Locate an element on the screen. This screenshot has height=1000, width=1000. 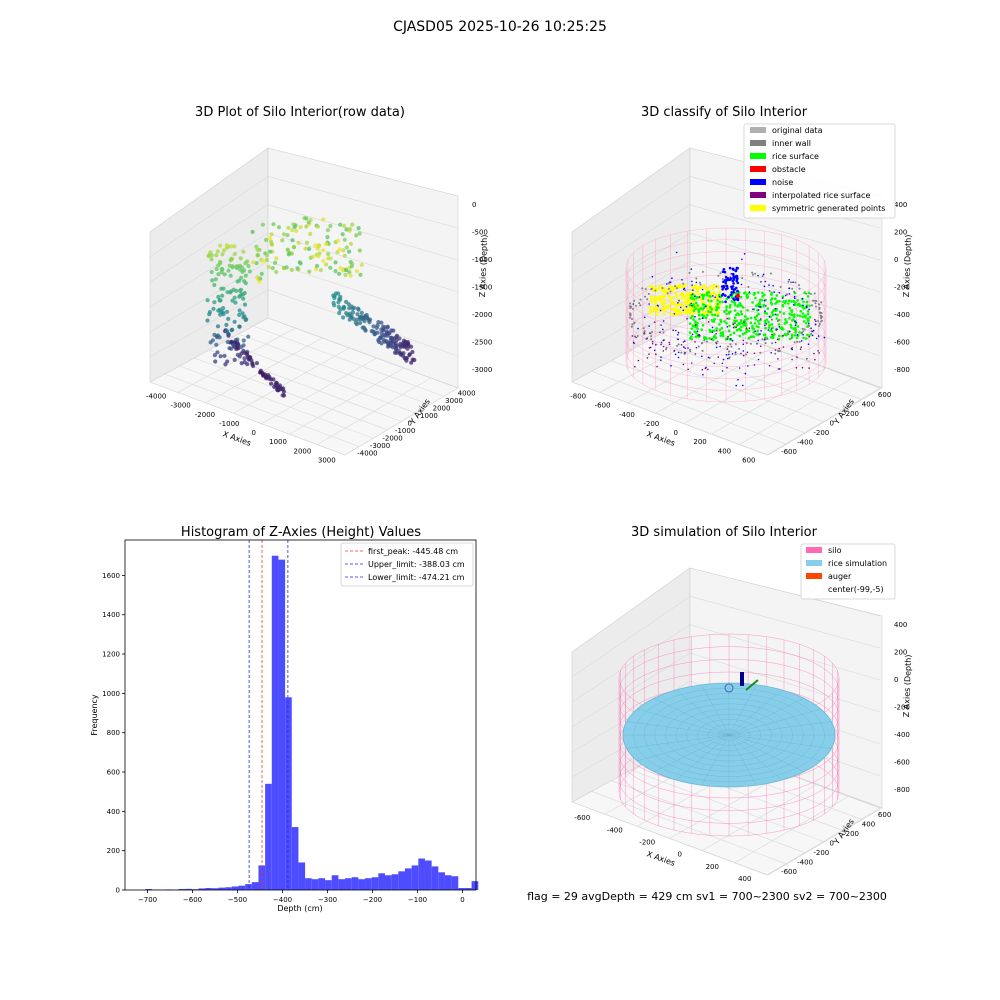
z-tick-label: -800 is located at coordinates (902, 370).